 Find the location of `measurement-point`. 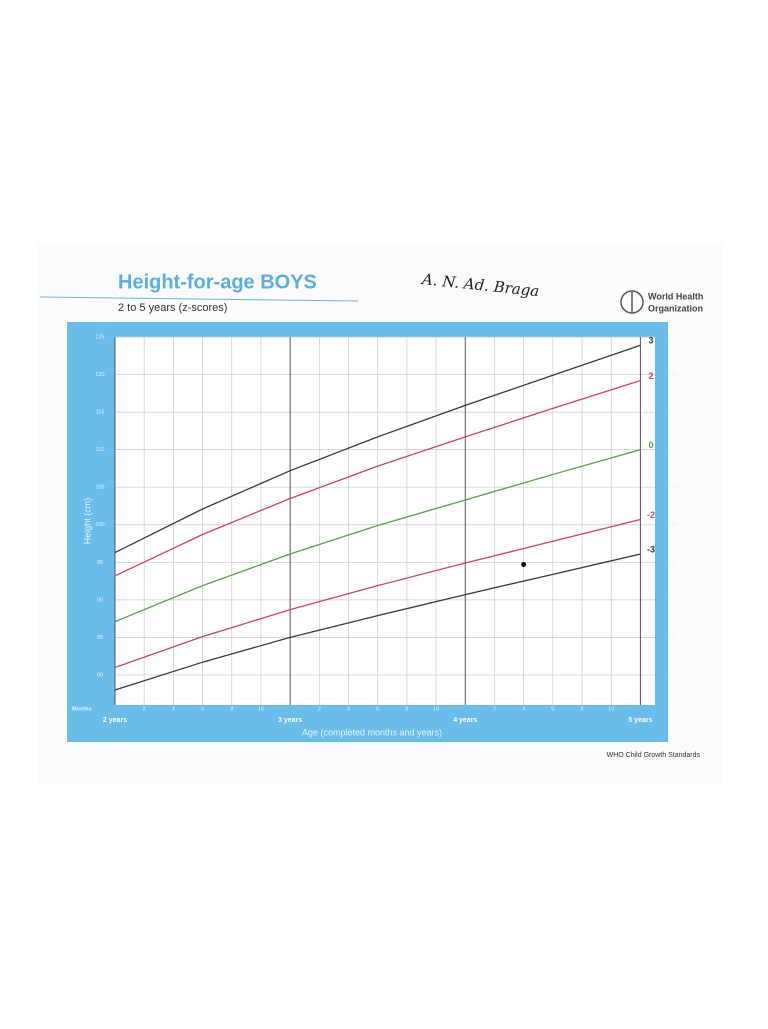

measurement-point is located at coordinates (524, 565).